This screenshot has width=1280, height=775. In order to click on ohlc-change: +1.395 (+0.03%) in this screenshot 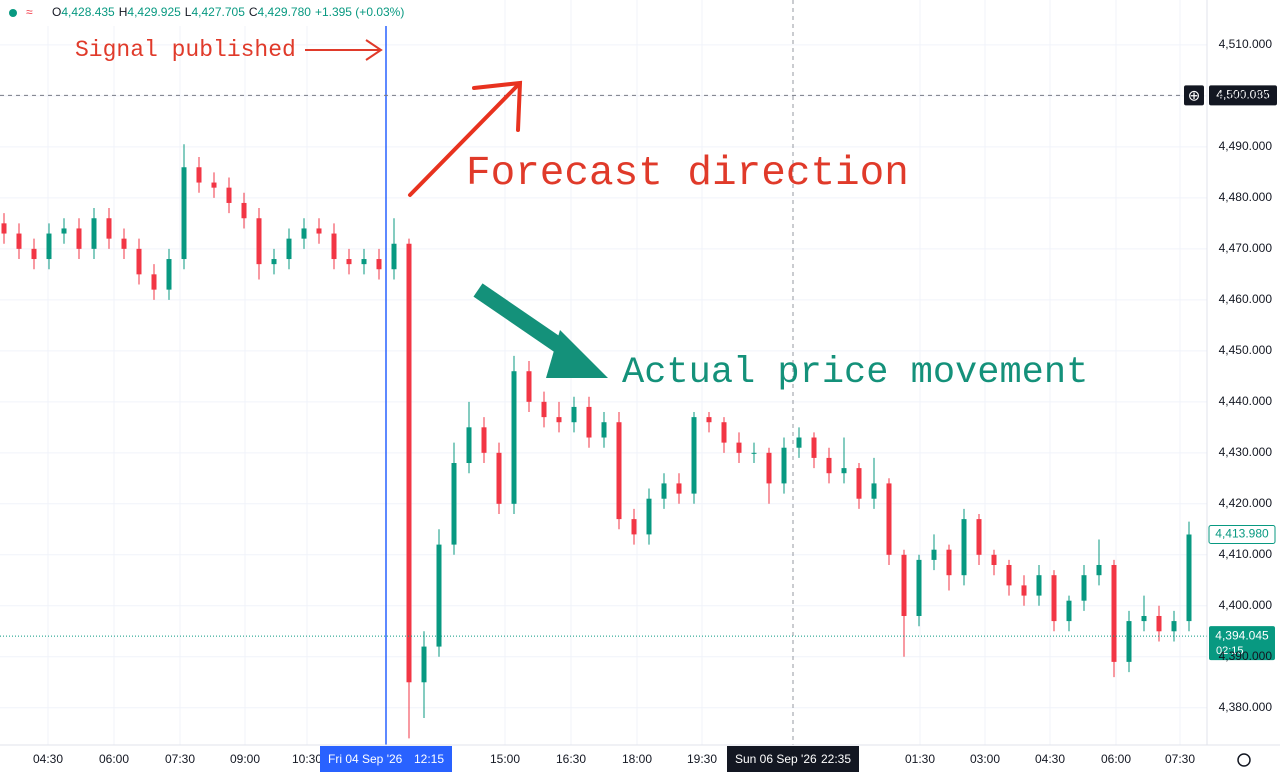, I will do `click(359, 12)`.